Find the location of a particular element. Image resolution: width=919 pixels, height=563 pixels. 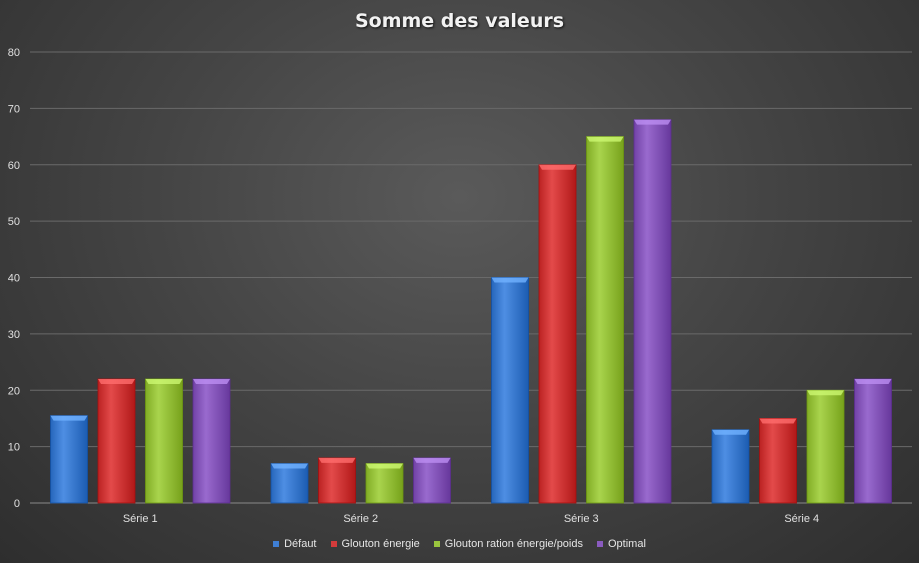

chart-title: Somme des valeurs is located at coordinates (459, 21).